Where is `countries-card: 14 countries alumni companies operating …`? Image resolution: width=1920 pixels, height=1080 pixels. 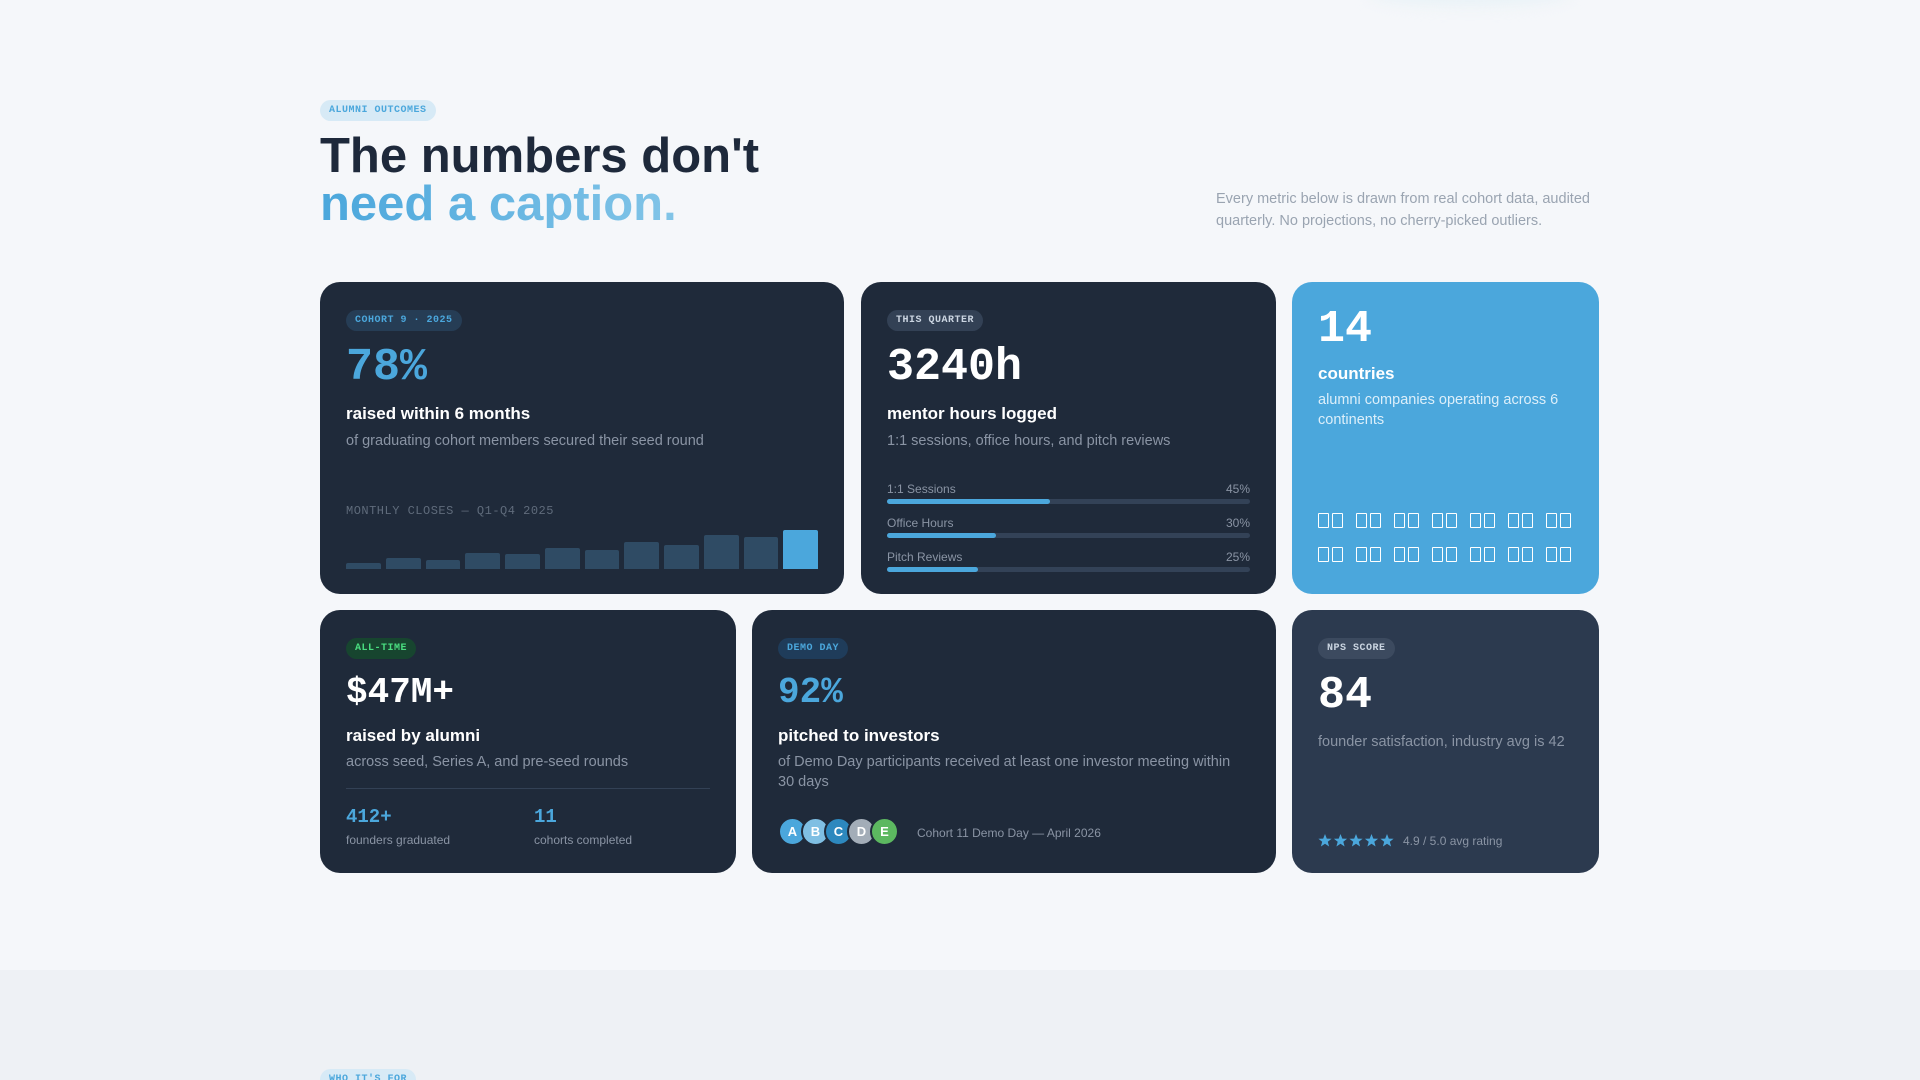 countries-card: 14 countries alumni companies operating … is located at coordinates (1445, 438).